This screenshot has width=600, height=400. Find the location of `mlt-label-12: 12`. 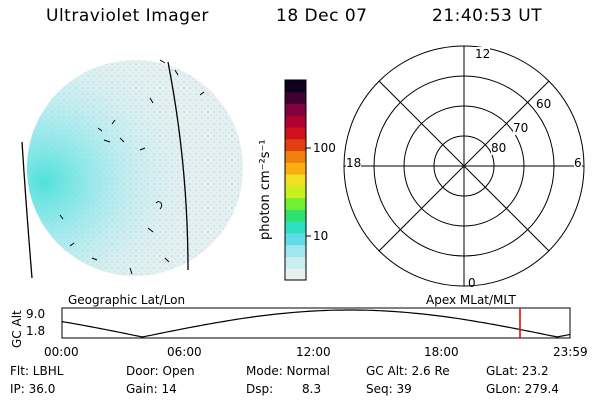

mlt-label-12: 12 is located at coordinates (483, 54).